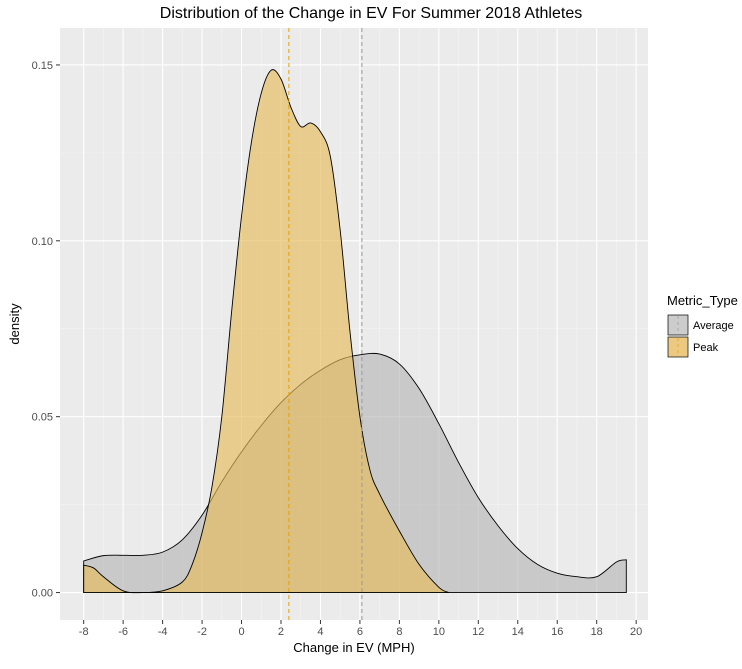 This screenshot has width=742, height=669. Describe the element at coordinates (518, 632) in the screenshot. I see `x-tick-label: 14` at that location.